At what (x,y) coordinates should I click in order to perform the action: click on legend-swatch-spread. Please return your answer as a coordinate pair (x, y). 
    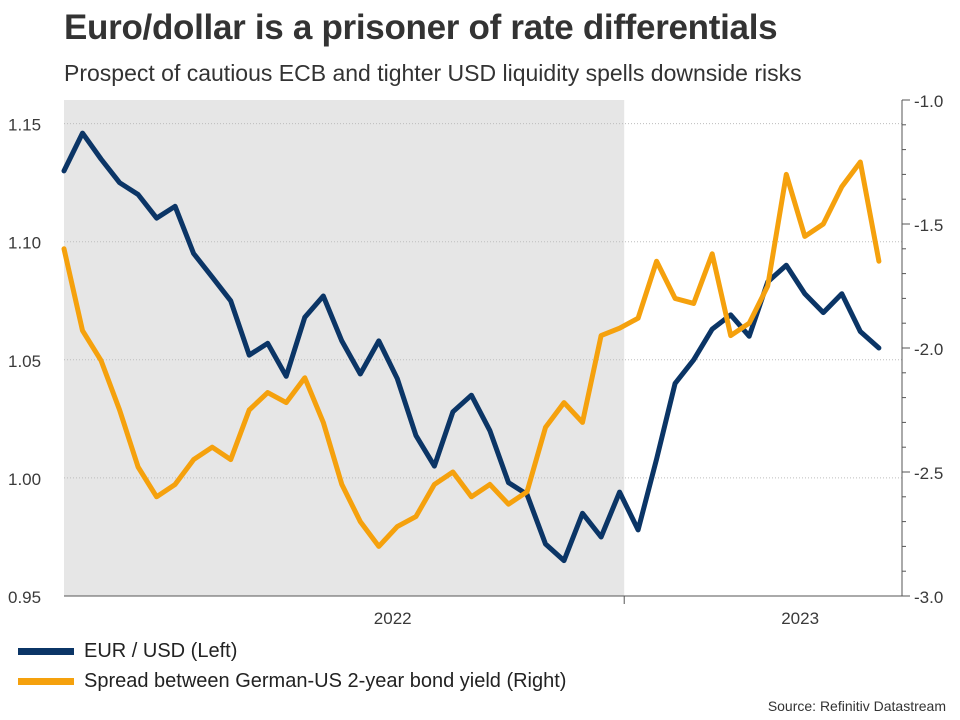
    Looking at the image, I should click on (46, 681).